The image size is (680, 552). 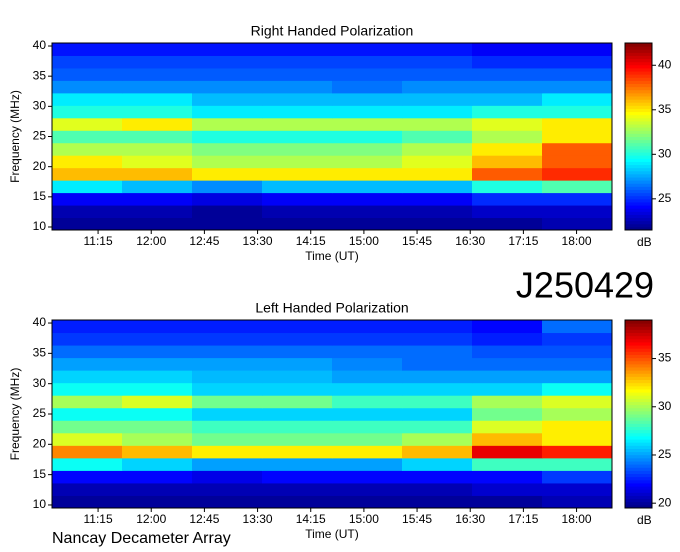 I want to click on colorbar-label: dB, so click(x=644, y=242).